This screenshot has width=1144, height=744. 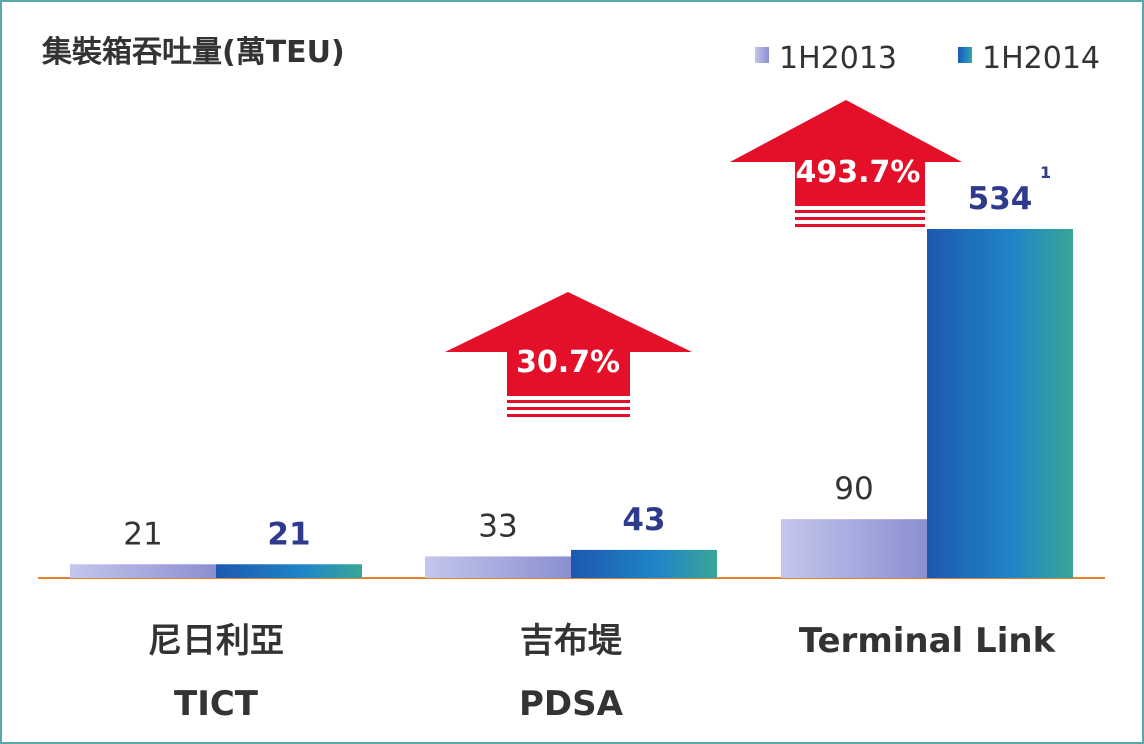 What do you see at coordinates (571, 704) in the screenshot?
I see `category-label: PDSA` at bounding box center [571, 704].